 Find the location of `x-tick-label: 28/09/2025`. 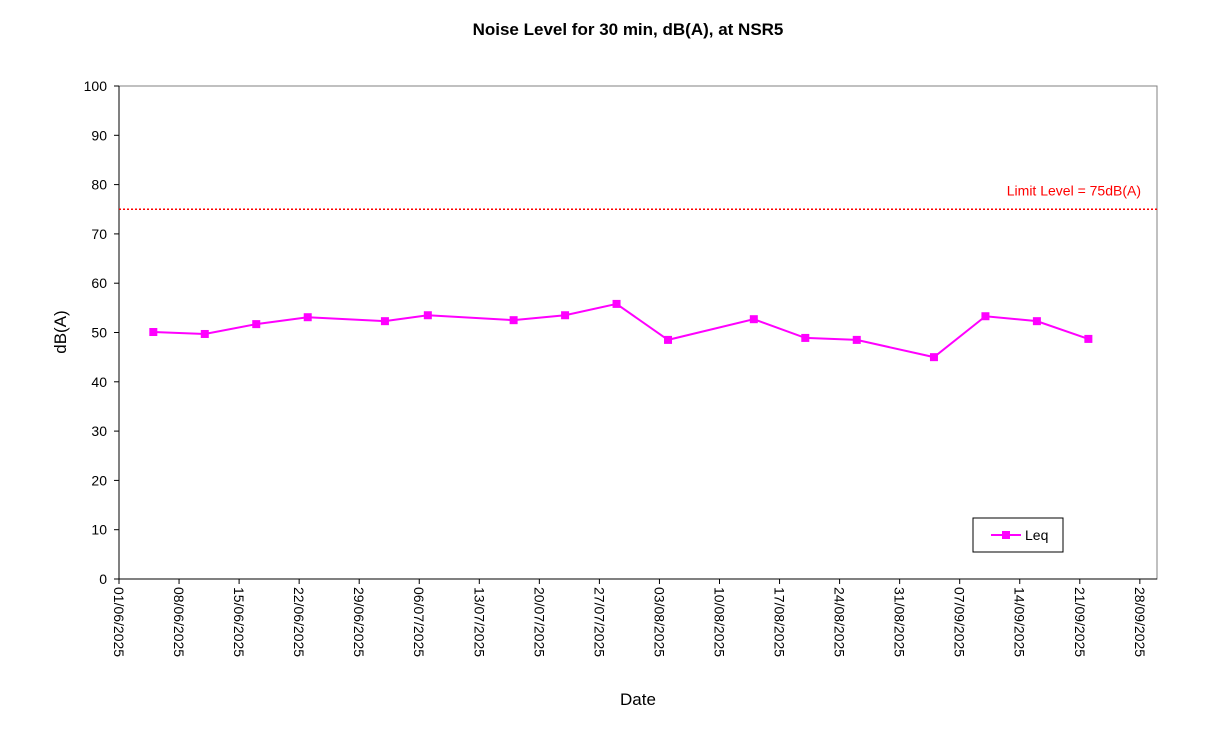

x-tick-label: 28/09/2025 is located at coordinates (1140, 622).